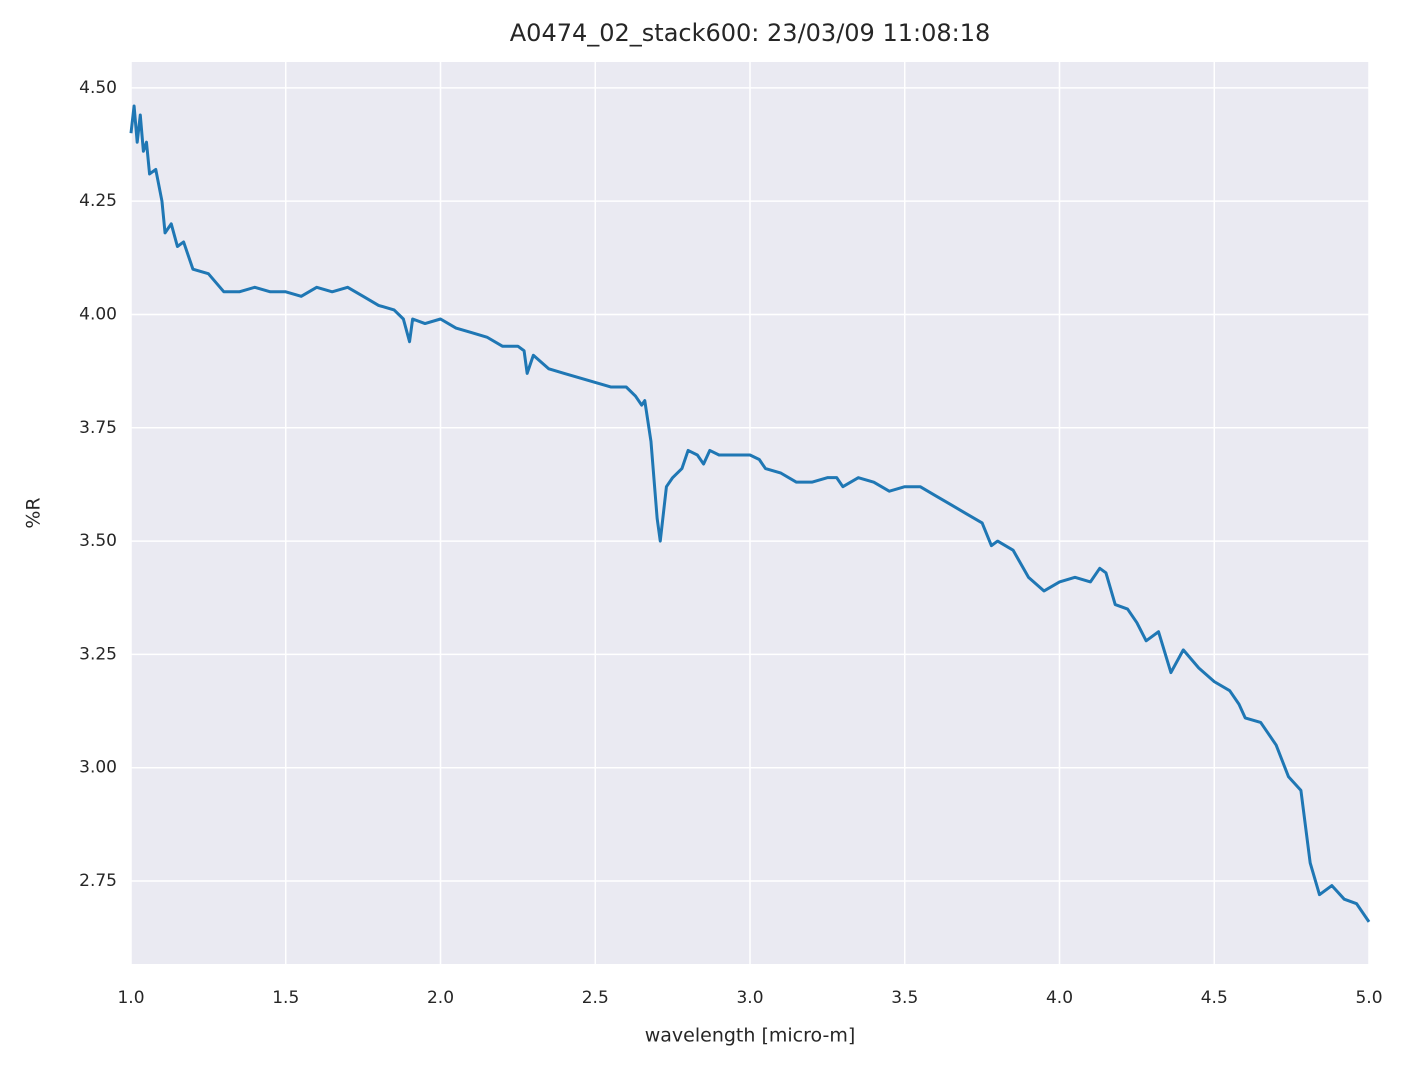  What do you see at coordinates (98, 654) in the screenshot?
I see `y-tick-label: 3.25` at bounding box center [98, 654].